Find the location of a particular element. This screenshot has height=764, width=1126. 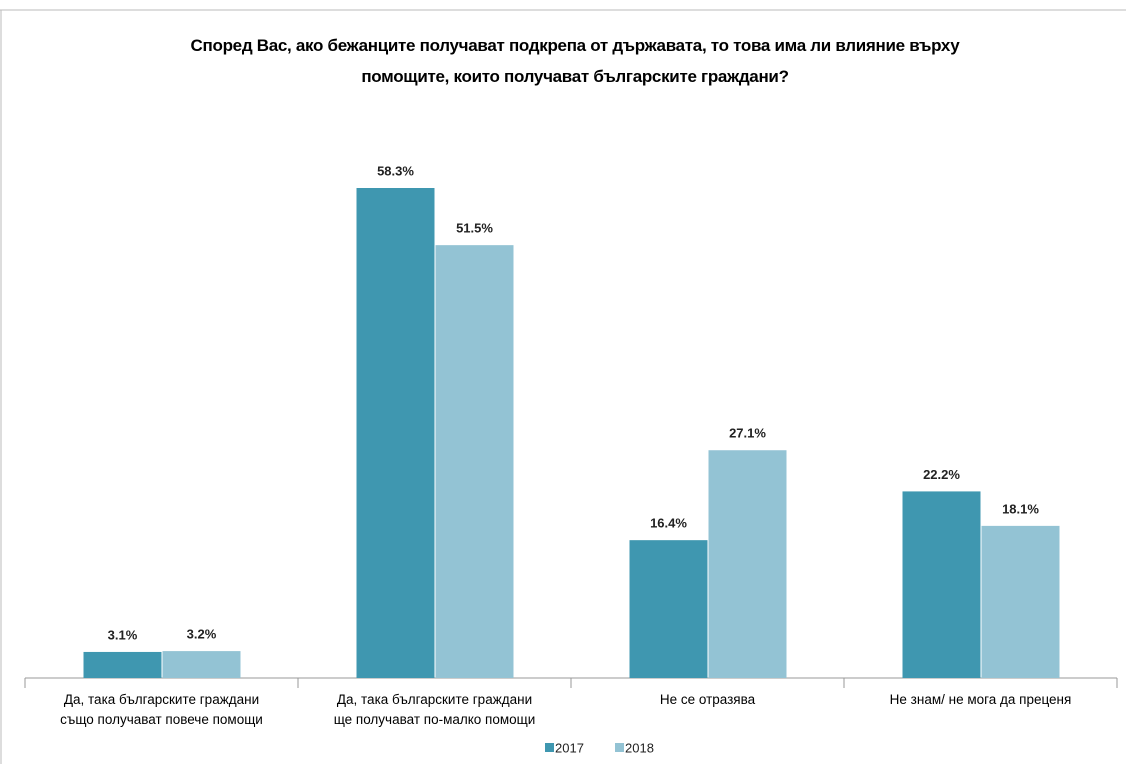

x-tick-label: Не се отразява is located at coordinates (707, 699).